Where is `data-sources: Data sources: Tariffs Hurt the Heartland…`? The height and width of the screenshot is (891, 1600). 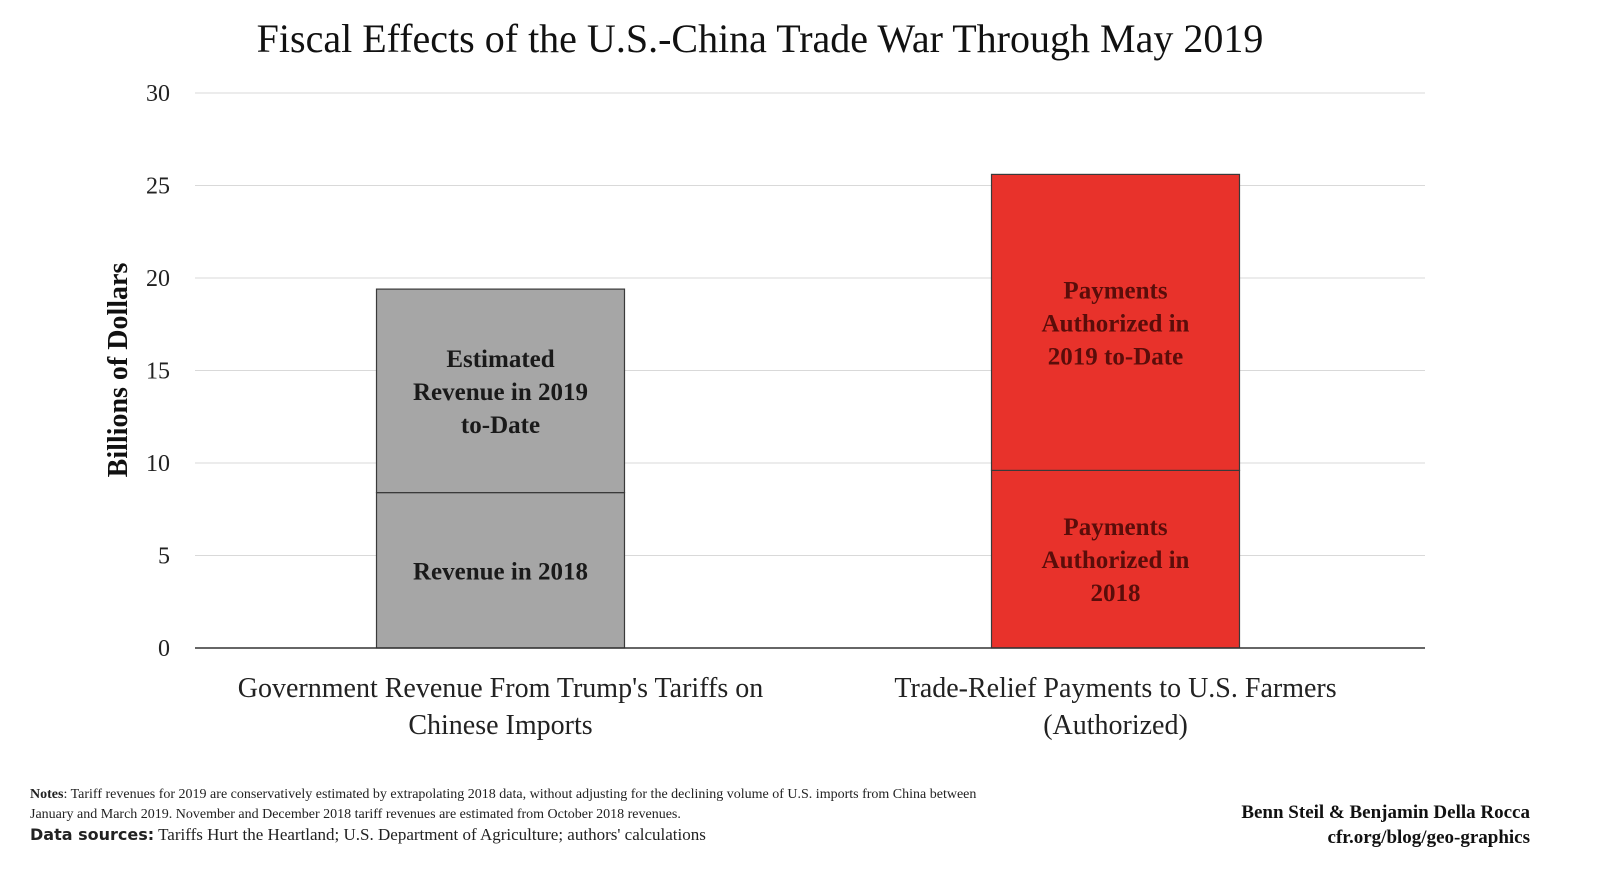 data-sources: Data sources: Tariffs Hurt the Heartland… is located at coordinates (368, 835).